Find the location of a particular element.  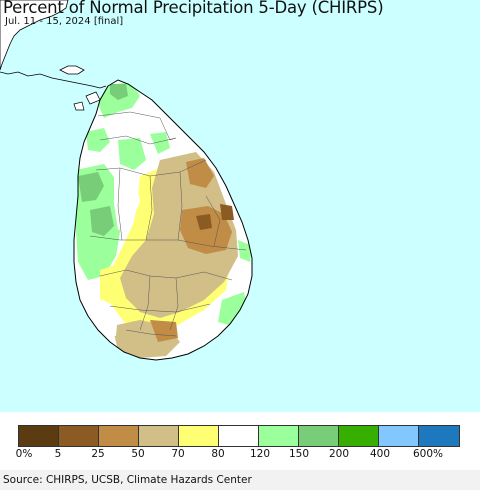

legend-label-9: 400 is located at coordinates (380, 454).